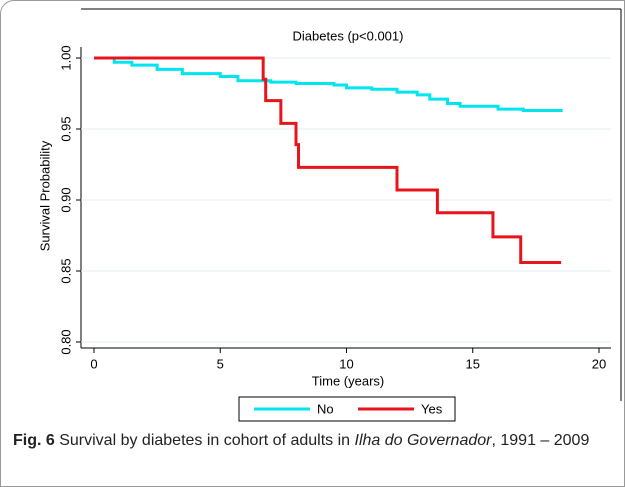 The width and height of the screenshot is (625, 487). Describe the element at coordinates (423, 440) in the screenshot. I see `caption-place: Ilha do Governador` at that location.